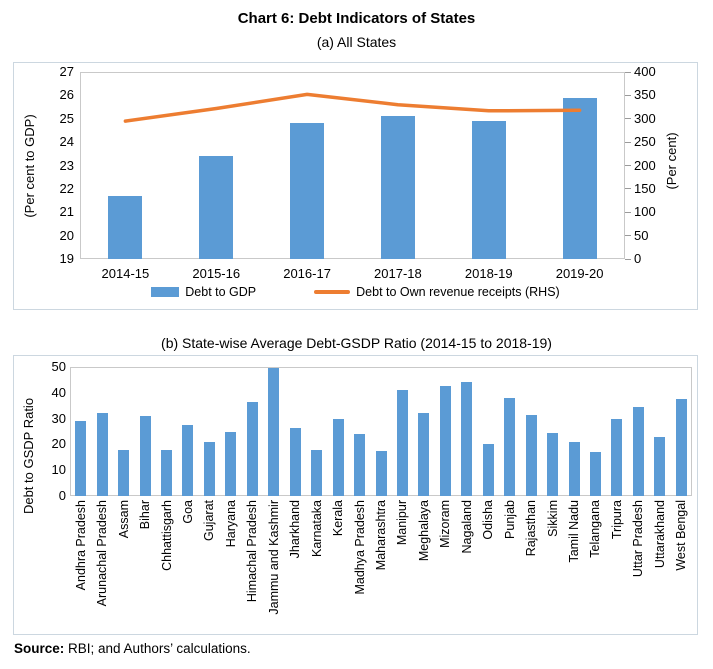 This screenshot has width=713, height=669. Describe the element at coordinates (359, 547) in the screenshot. I see `state-label: Madhya Pradesh` at that location.